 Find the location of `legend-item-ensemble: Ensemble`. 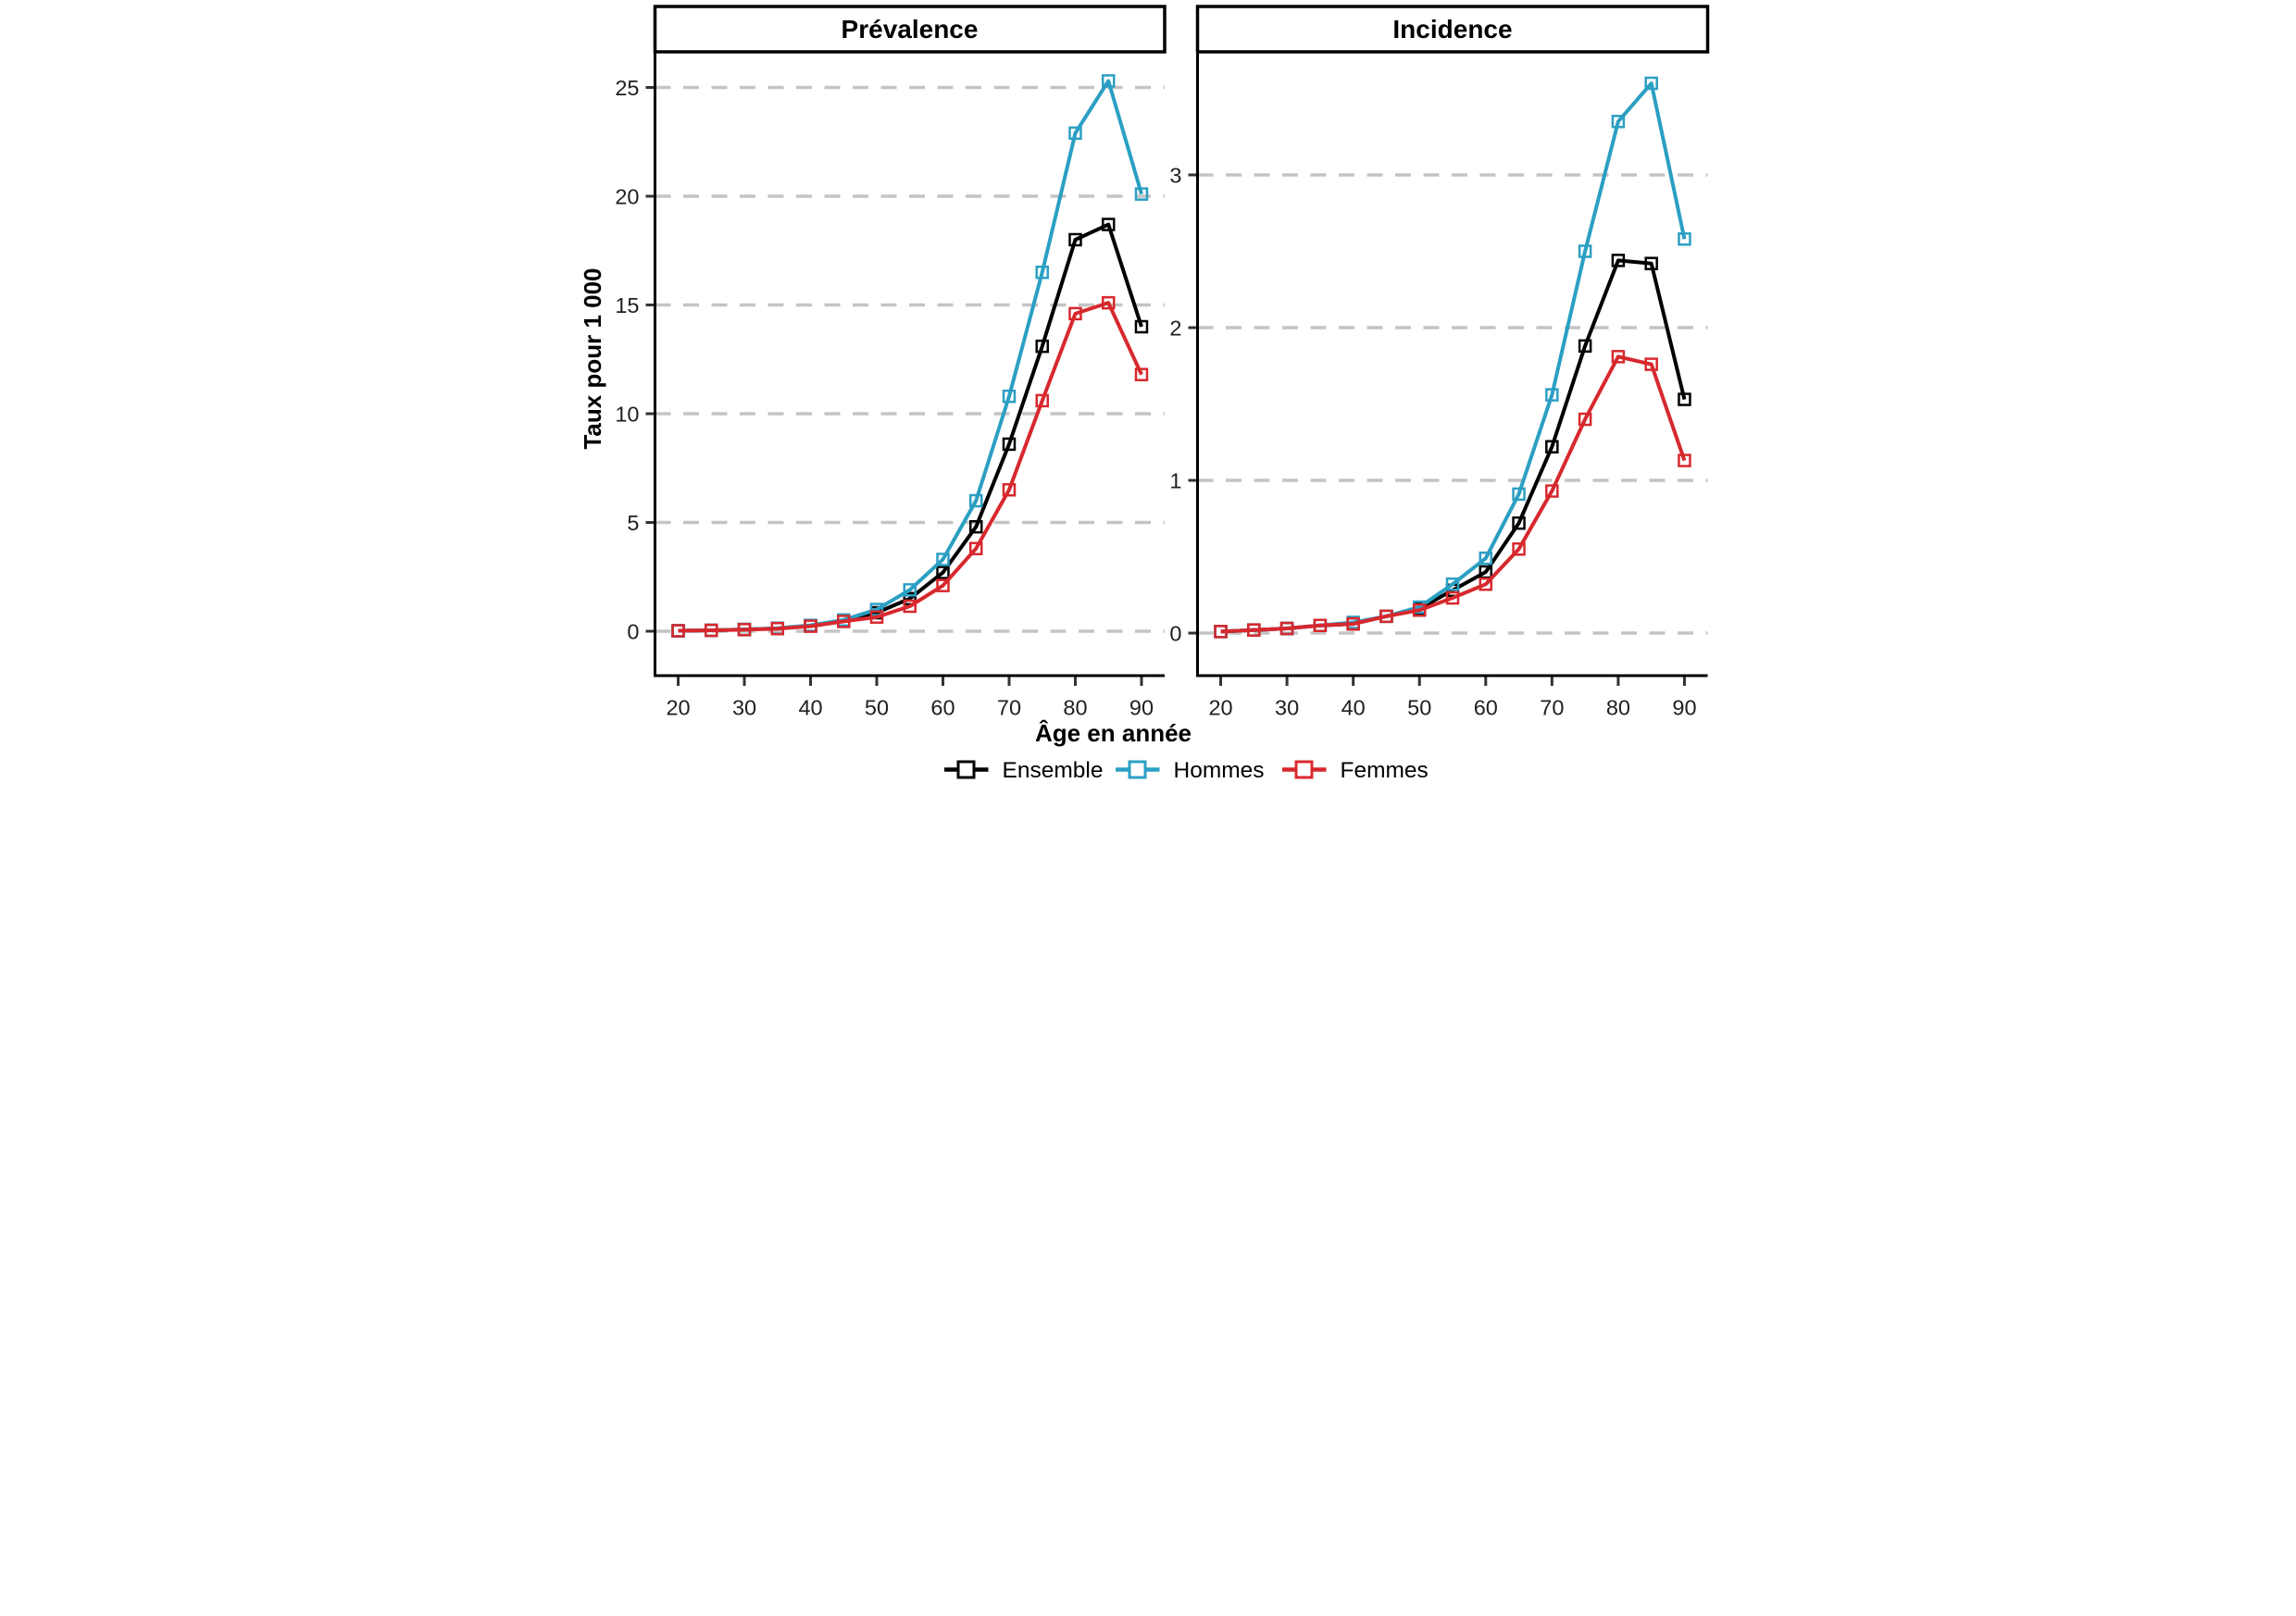

legend-item-ensemble: Ensemble is located at coordinates (1023, 770).